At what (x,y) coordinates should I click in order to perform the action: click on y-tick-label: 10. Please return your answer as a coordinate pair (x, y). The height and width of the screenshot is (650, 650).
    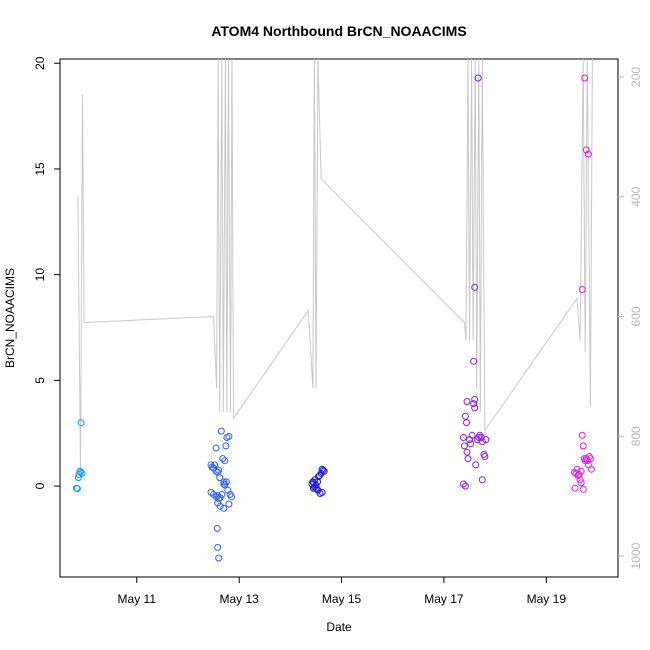
    Looking at the image, I should click on (40, 275).